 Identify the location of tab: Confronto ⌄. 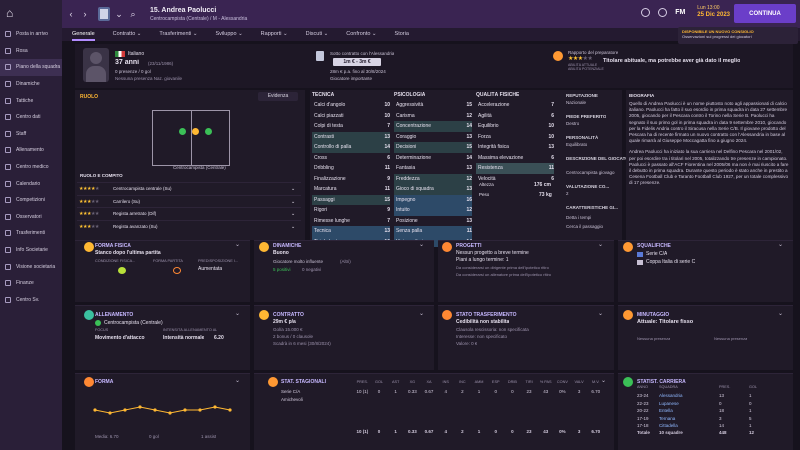
(361, 34).